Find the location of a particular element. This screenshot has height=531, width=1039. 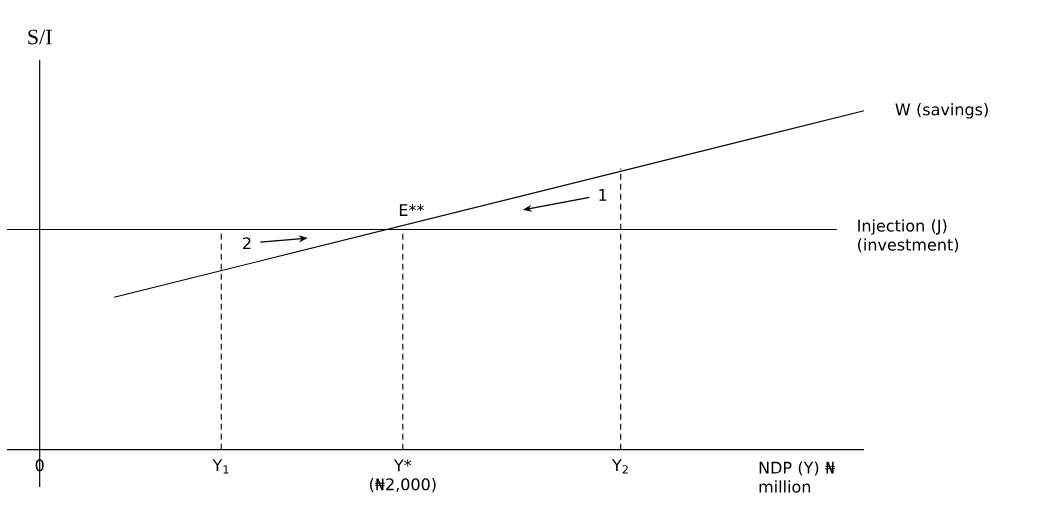

annotation: Y$_{1}$ is located at coordinates (220, 466).